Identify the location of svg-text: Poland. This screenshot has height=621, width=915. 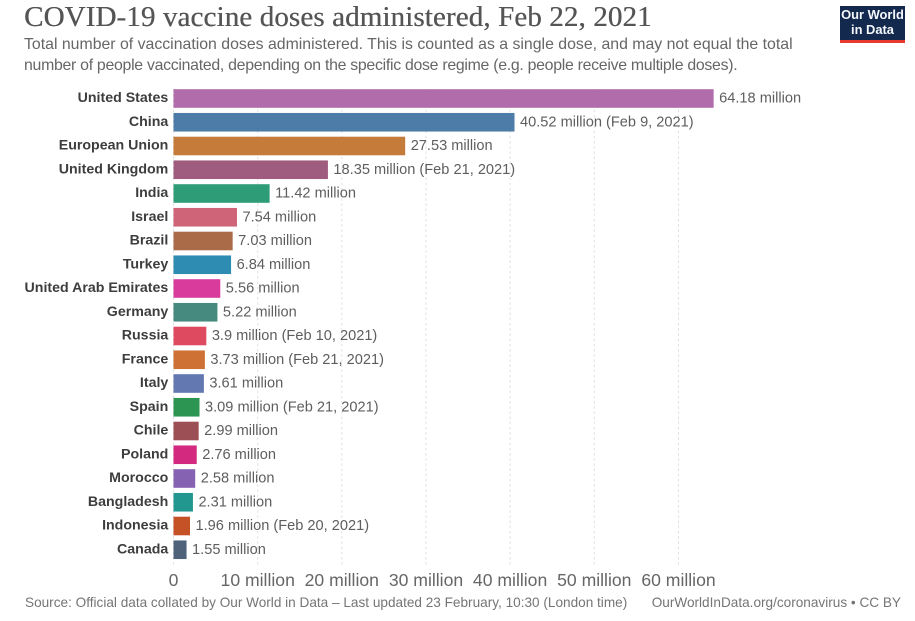
(144, 454).